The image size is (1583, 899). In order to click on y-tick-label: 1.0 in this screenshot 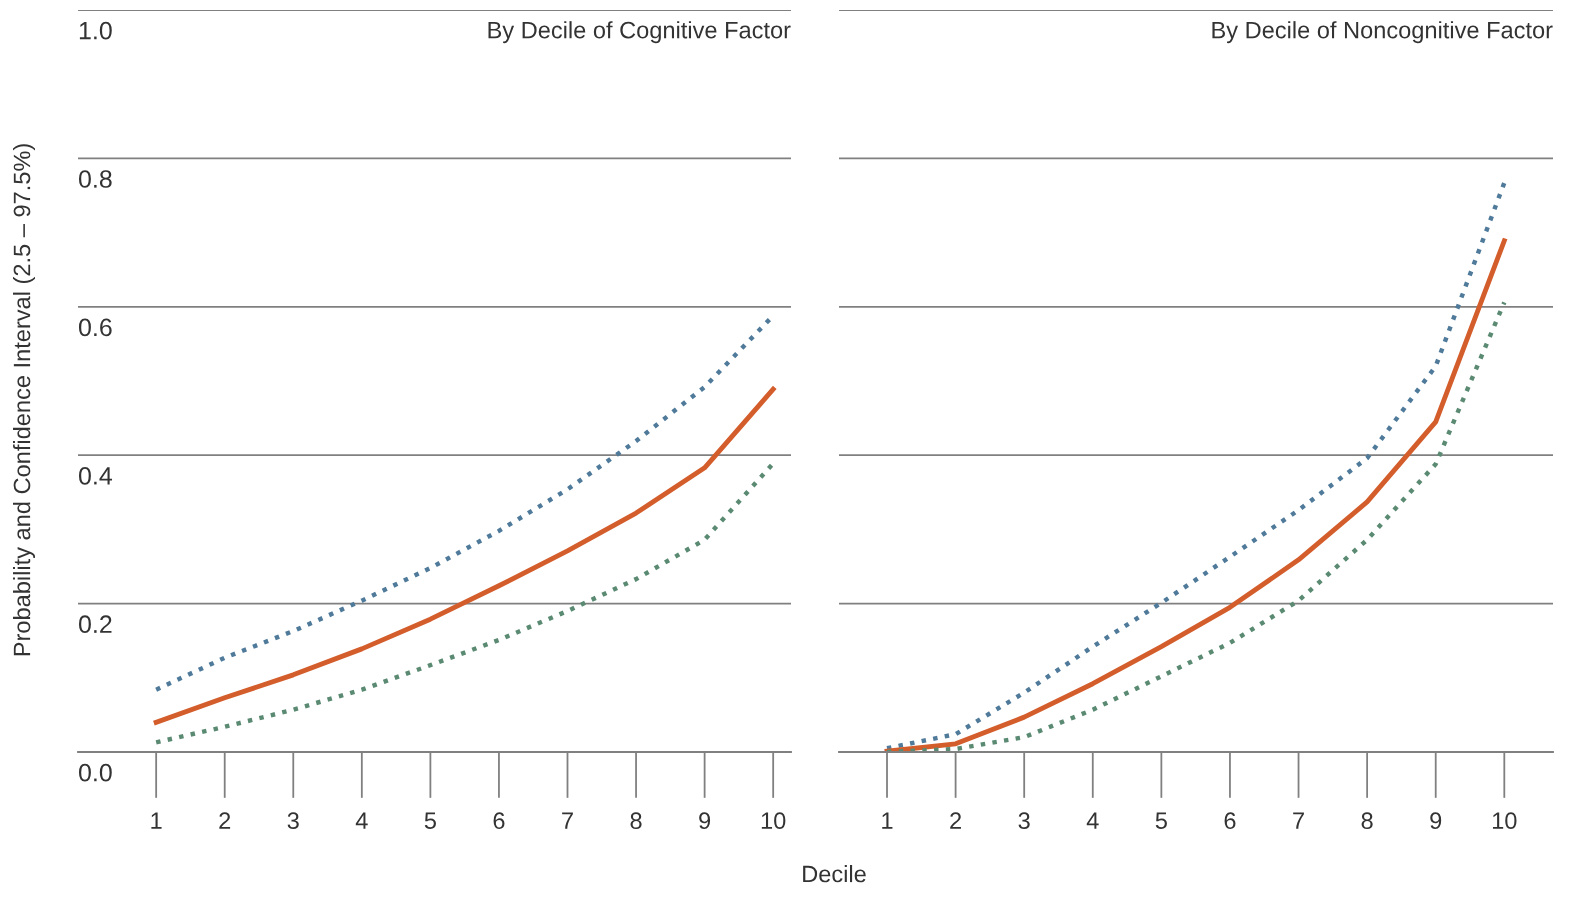, I will do `click(95, 30)`.